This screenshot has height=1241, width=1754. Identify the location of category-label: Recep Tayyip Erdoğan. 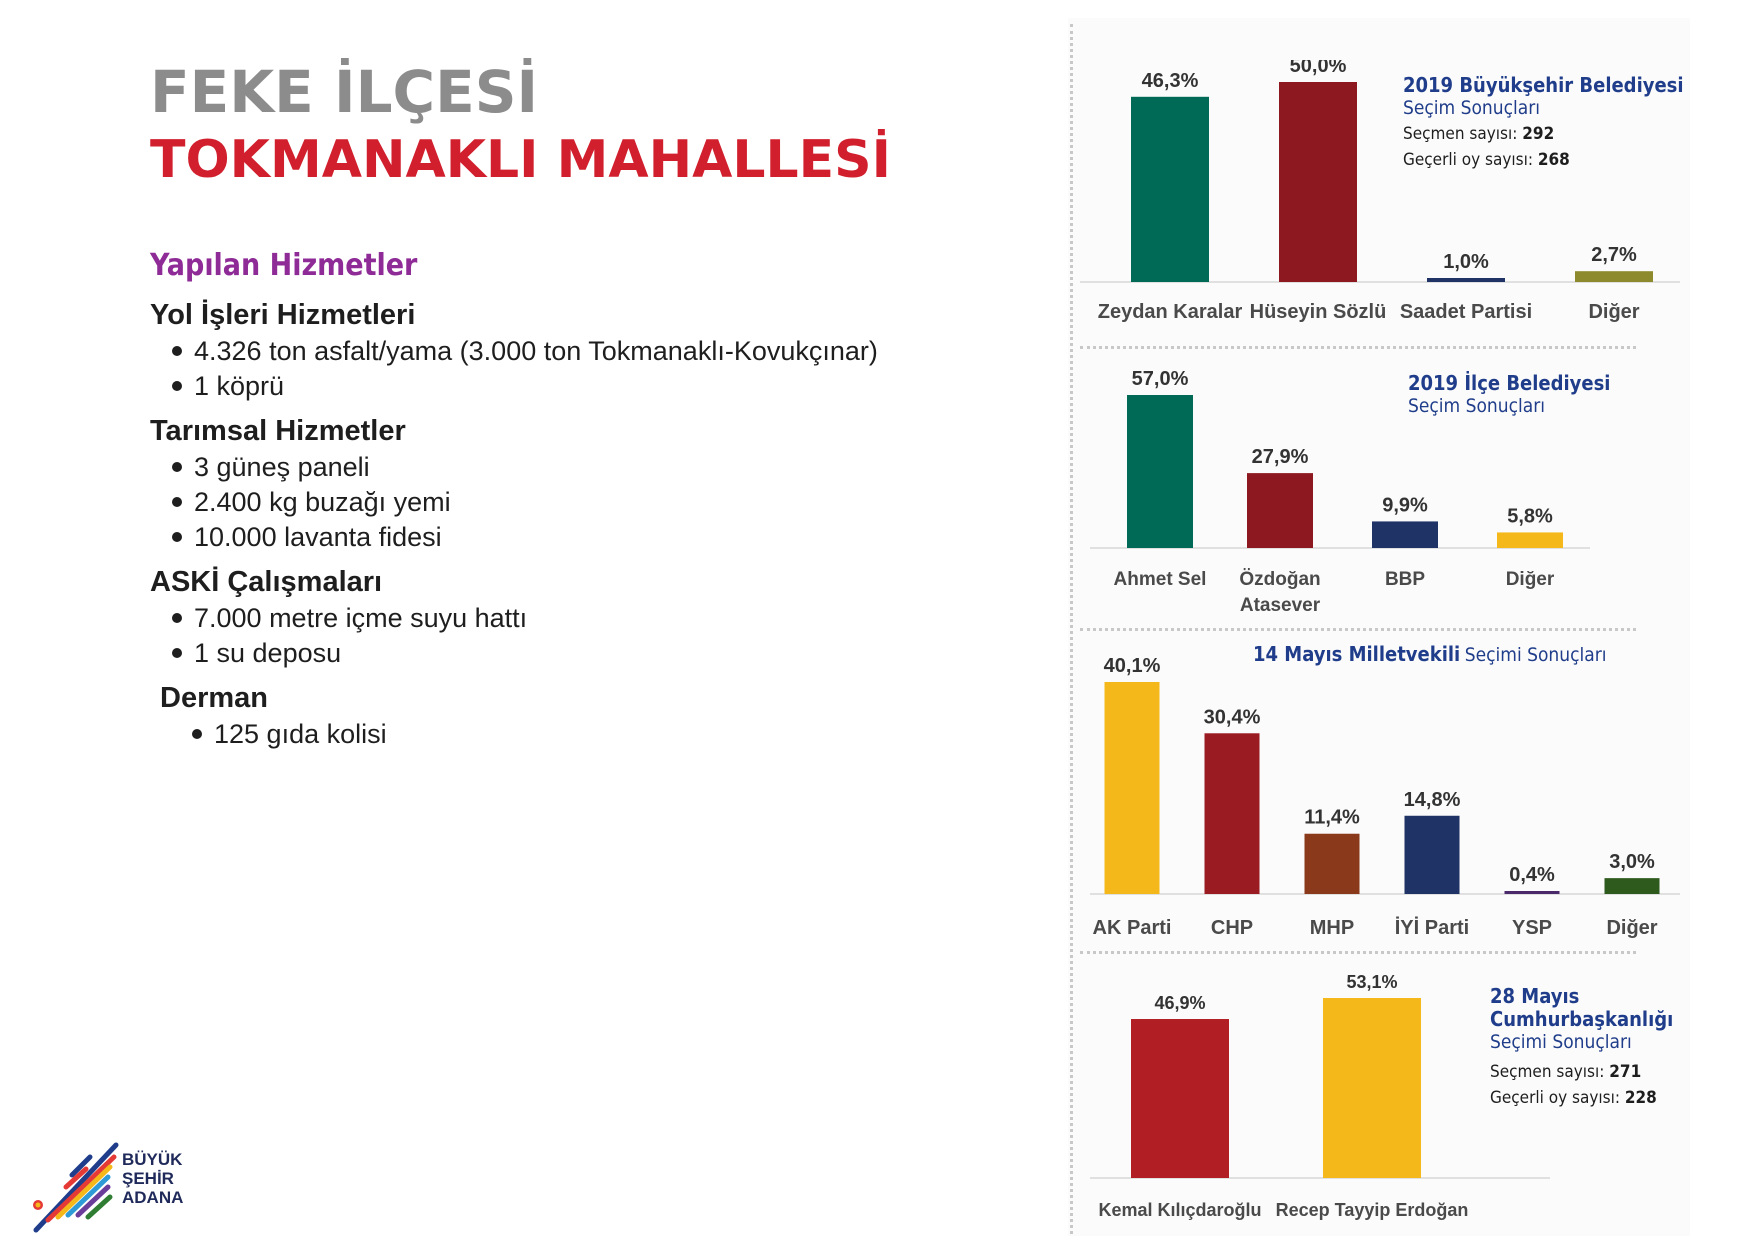
(1372, 1210).